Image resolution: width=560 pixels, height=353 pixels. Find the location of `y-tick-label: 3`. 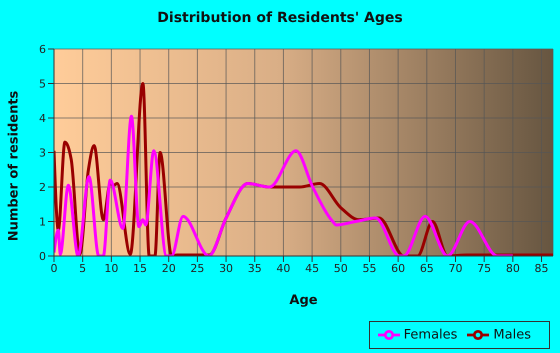

y-tick-label: 3 is located at coordinates (42, 153).